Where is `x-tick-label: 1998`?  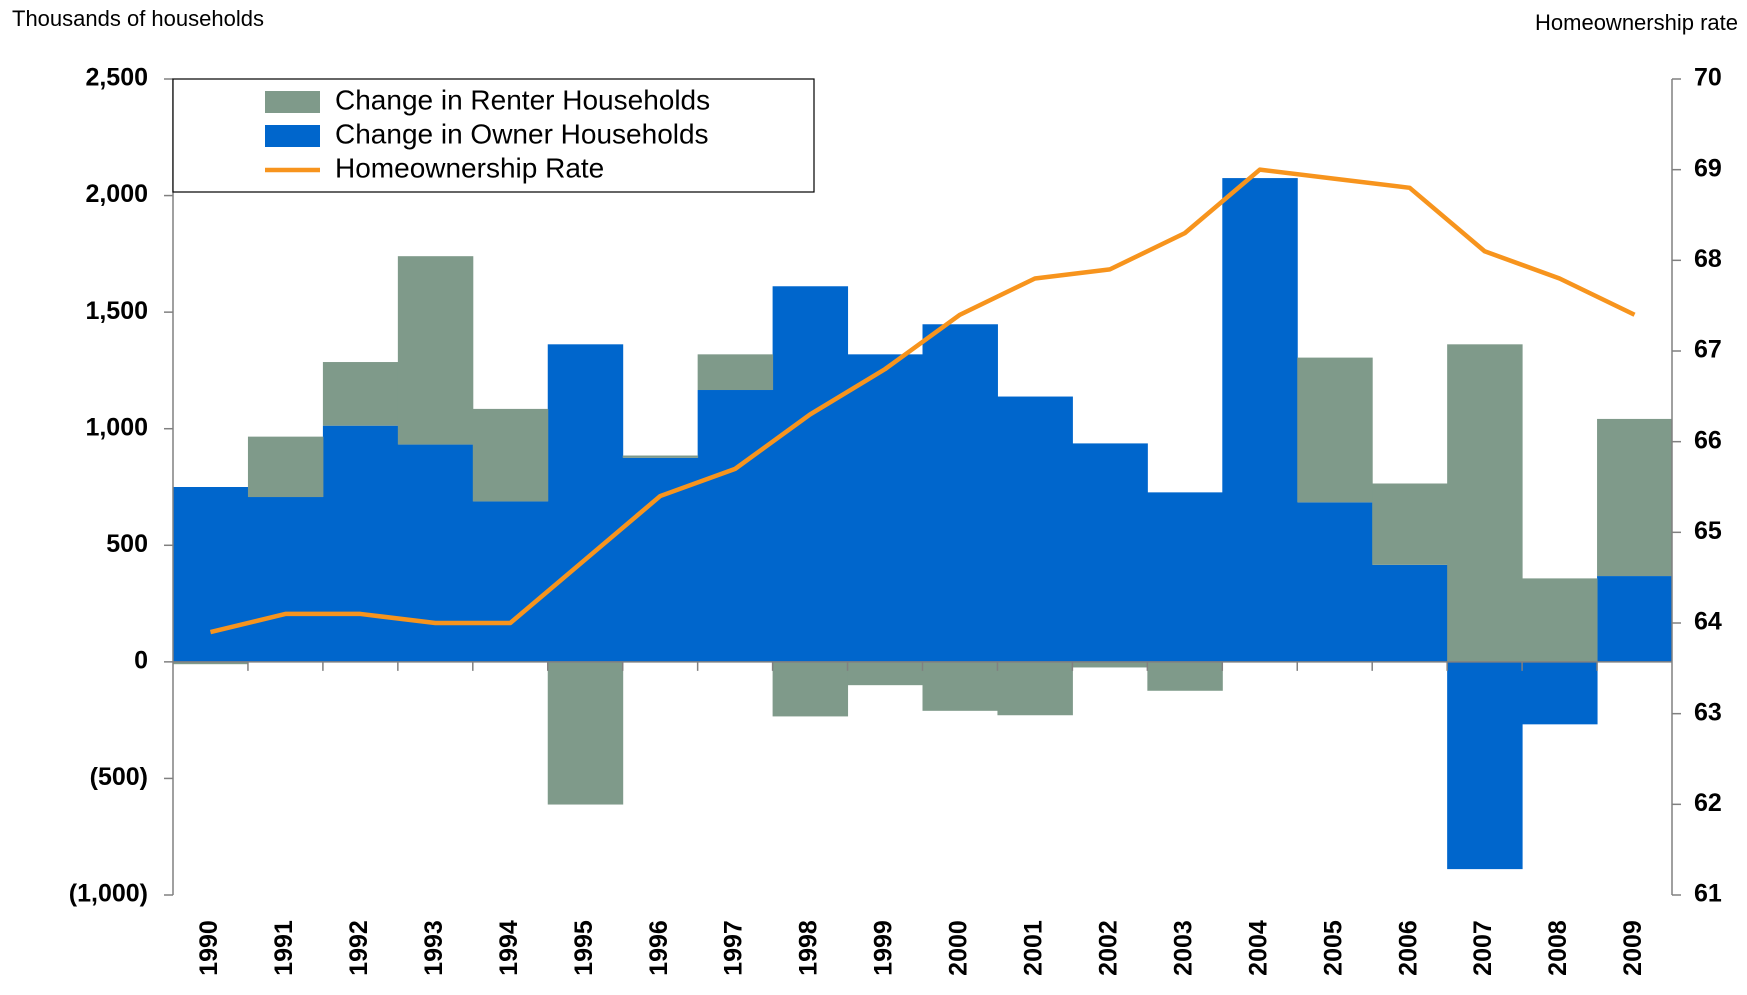 x-tick-label: 1998 is located at coordinates (809, 948).